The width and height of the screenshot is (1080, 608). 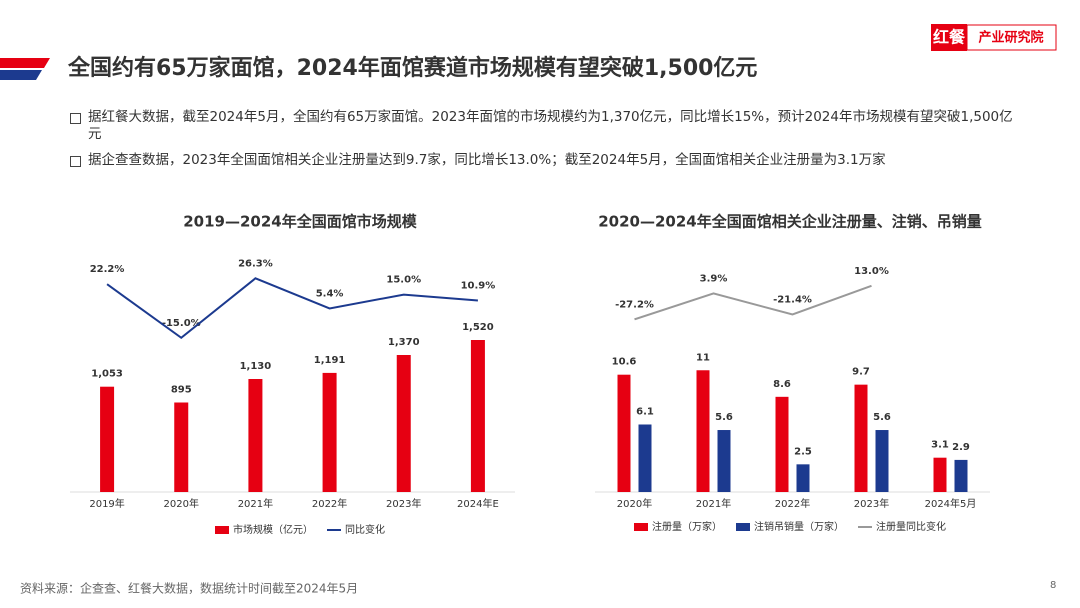 I want to click on data-label: 10.6, so click(x=624, y=362).